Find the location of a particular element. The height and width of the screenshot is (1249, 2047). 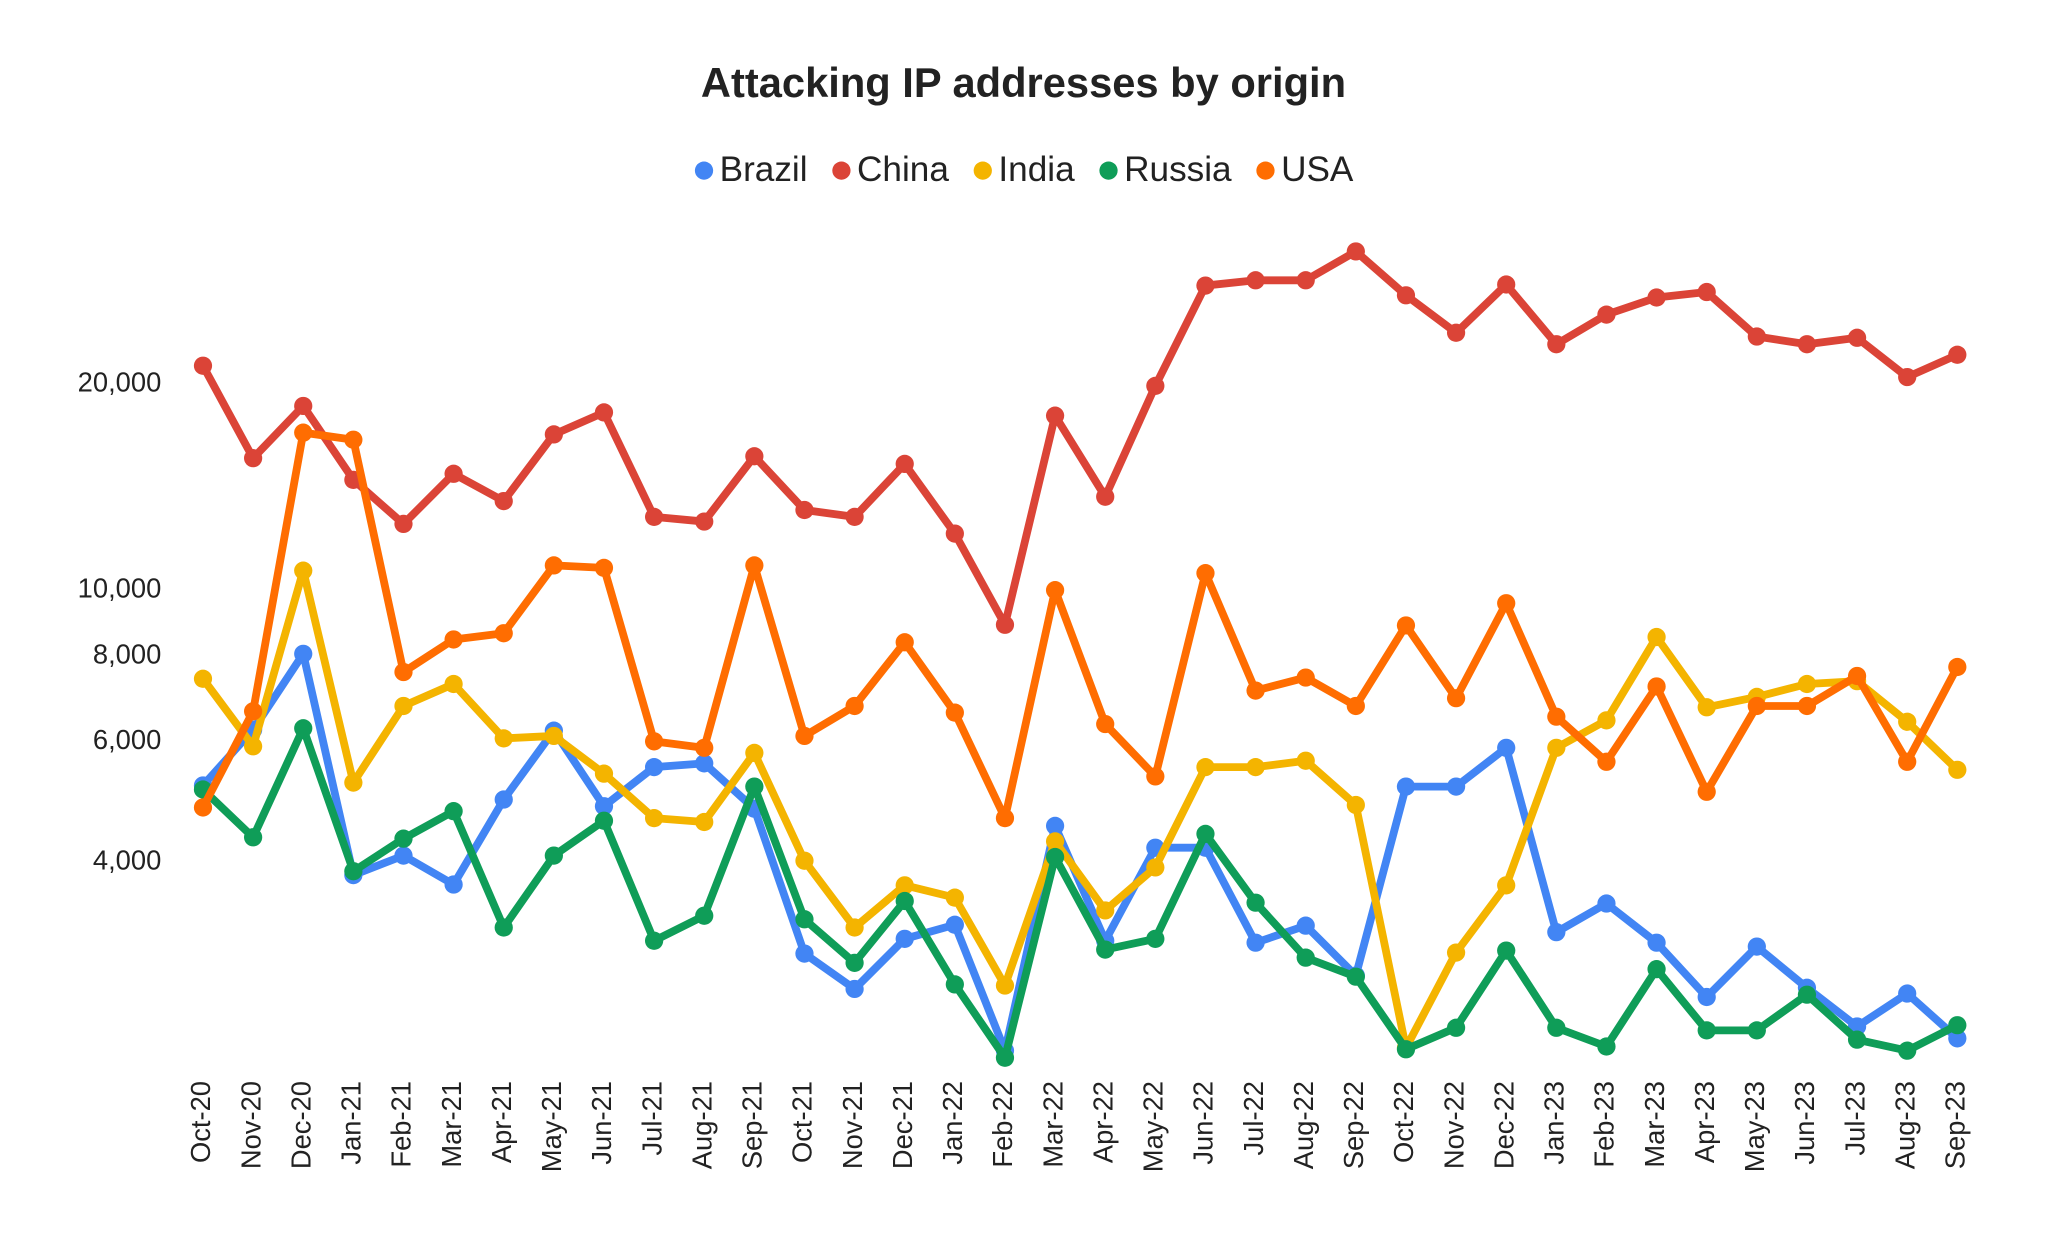

x-tick-label: Jun-22 is located at coordinates (1203, 1123).